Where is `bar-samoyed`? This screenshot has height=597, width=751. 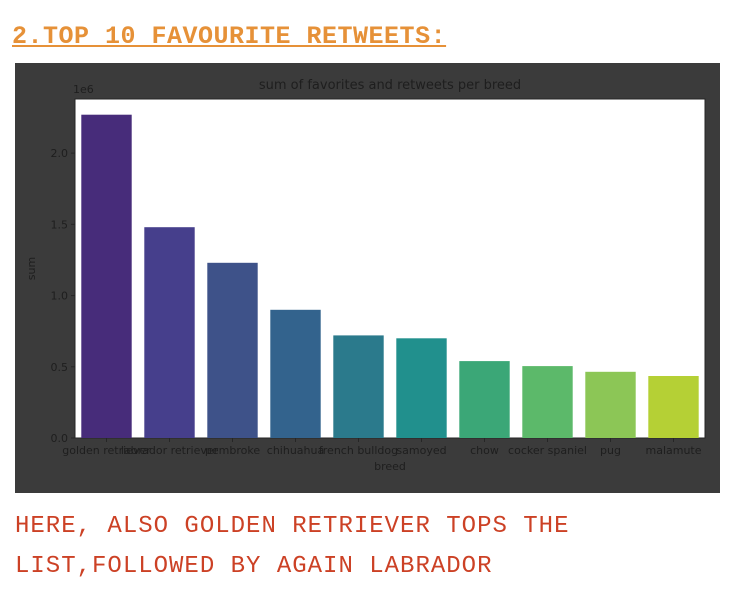
bar-samoyed is located at coordinates (421, 388).